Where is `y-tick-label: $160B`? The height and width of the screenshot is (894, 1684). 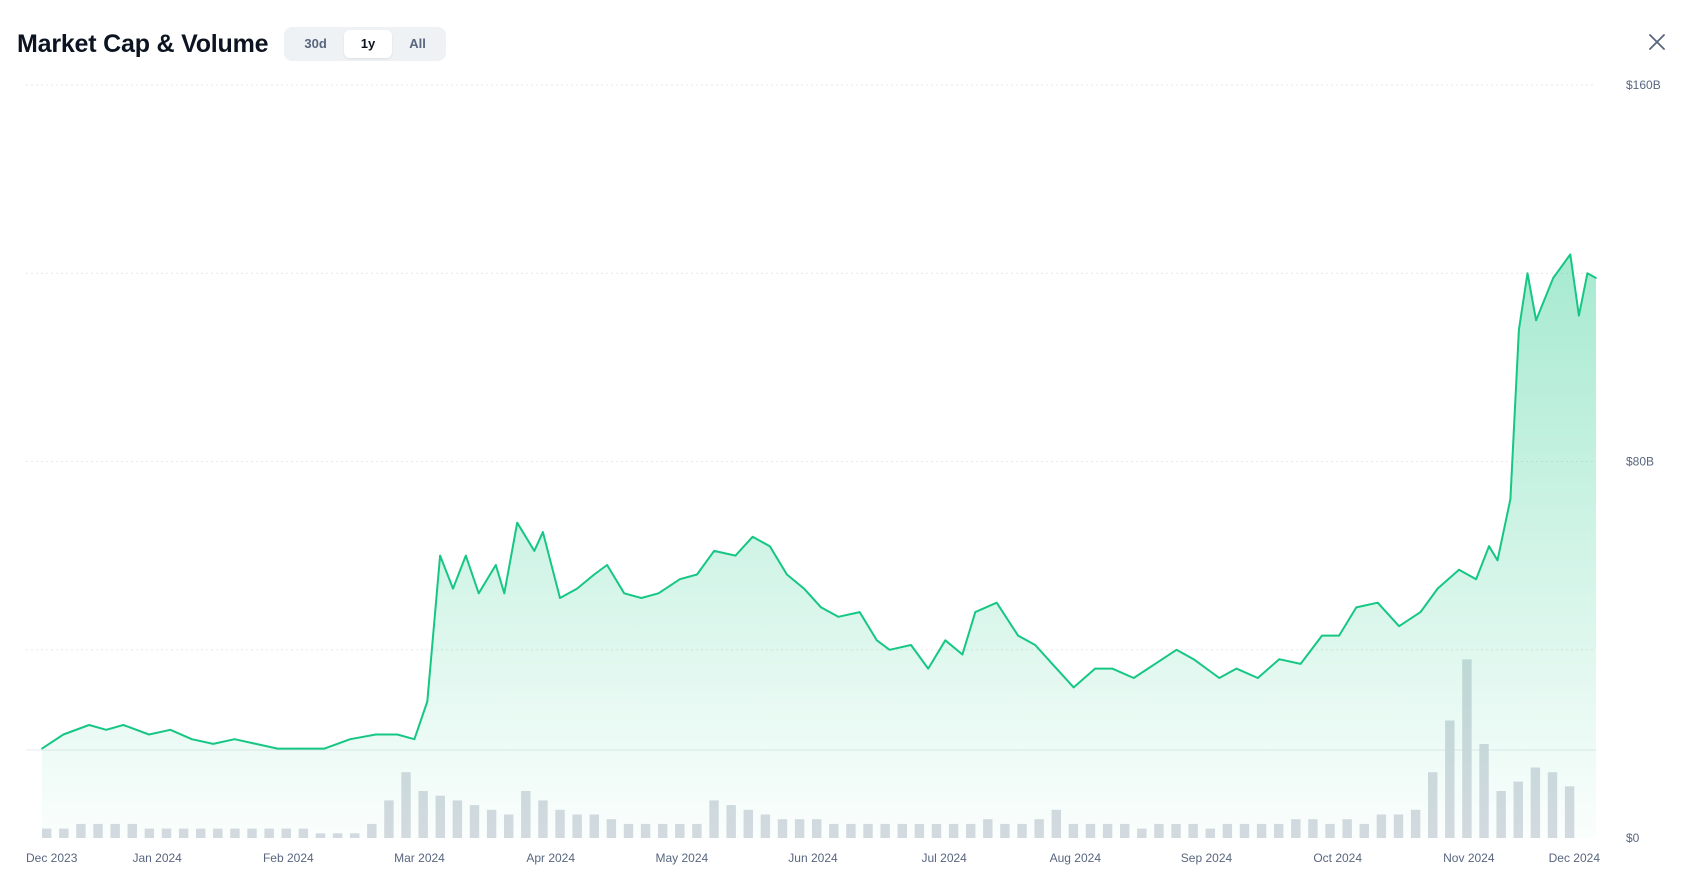
y-tick-label: $160B is located at coordinates (1643, 85).